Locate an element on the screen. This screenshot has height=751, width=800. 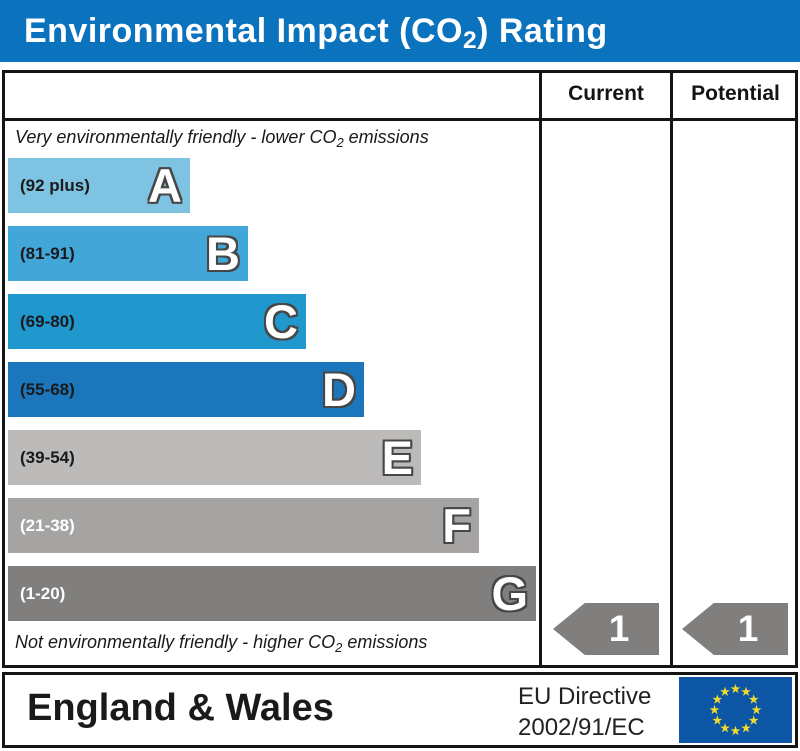
band-bar-F: (21-38) F is located at coordinates (243, 525).